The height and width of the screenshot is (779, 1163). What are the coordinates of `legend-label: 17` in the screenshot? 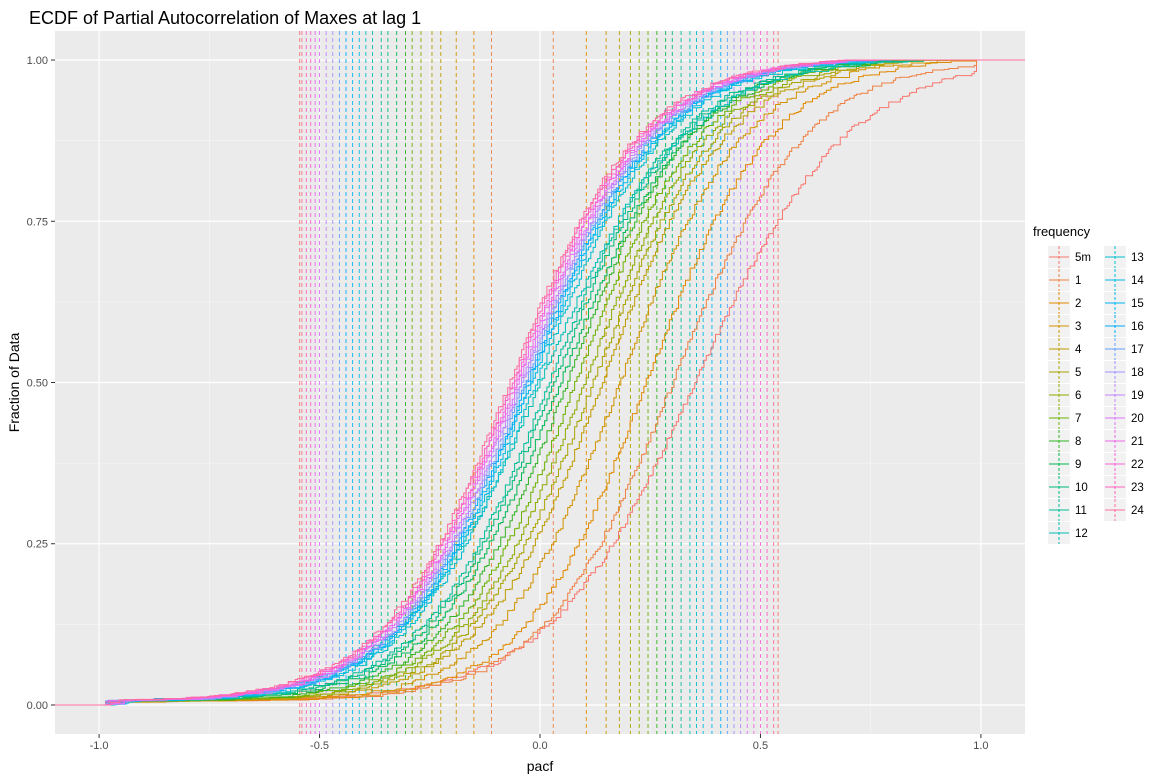 It's located at (1137, 350).